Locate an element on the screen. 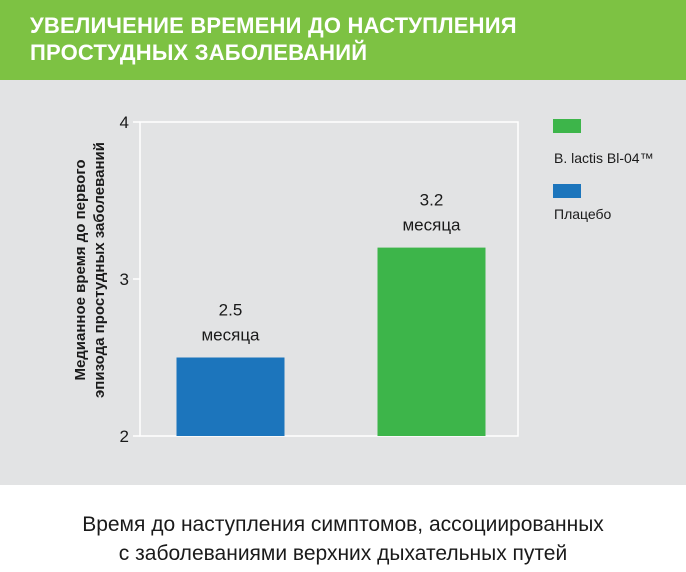  y-axis-title-line-1: Медианное время до первого is located at coordinates (80, 270).